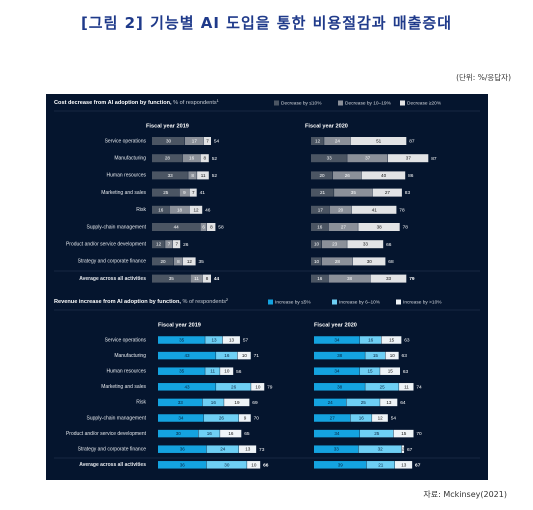  Describe the element at coordinates (368, 103) in the screenshot. I see `legend-label: Decrease by 10–19%` at that location.